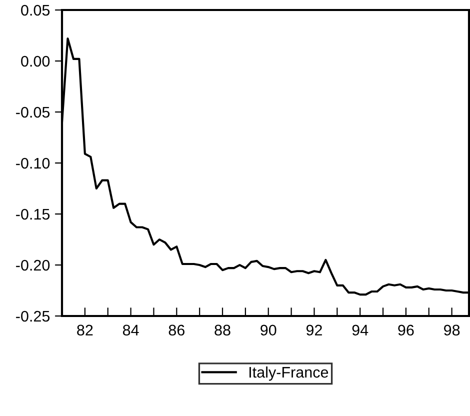 Image resolution: width=470 pixels, height=416 pixels. What do you see at coordinates (35, 61) in the screenshot?
I see `y-tick-label: 0.00` at bounding box center [35, 61].